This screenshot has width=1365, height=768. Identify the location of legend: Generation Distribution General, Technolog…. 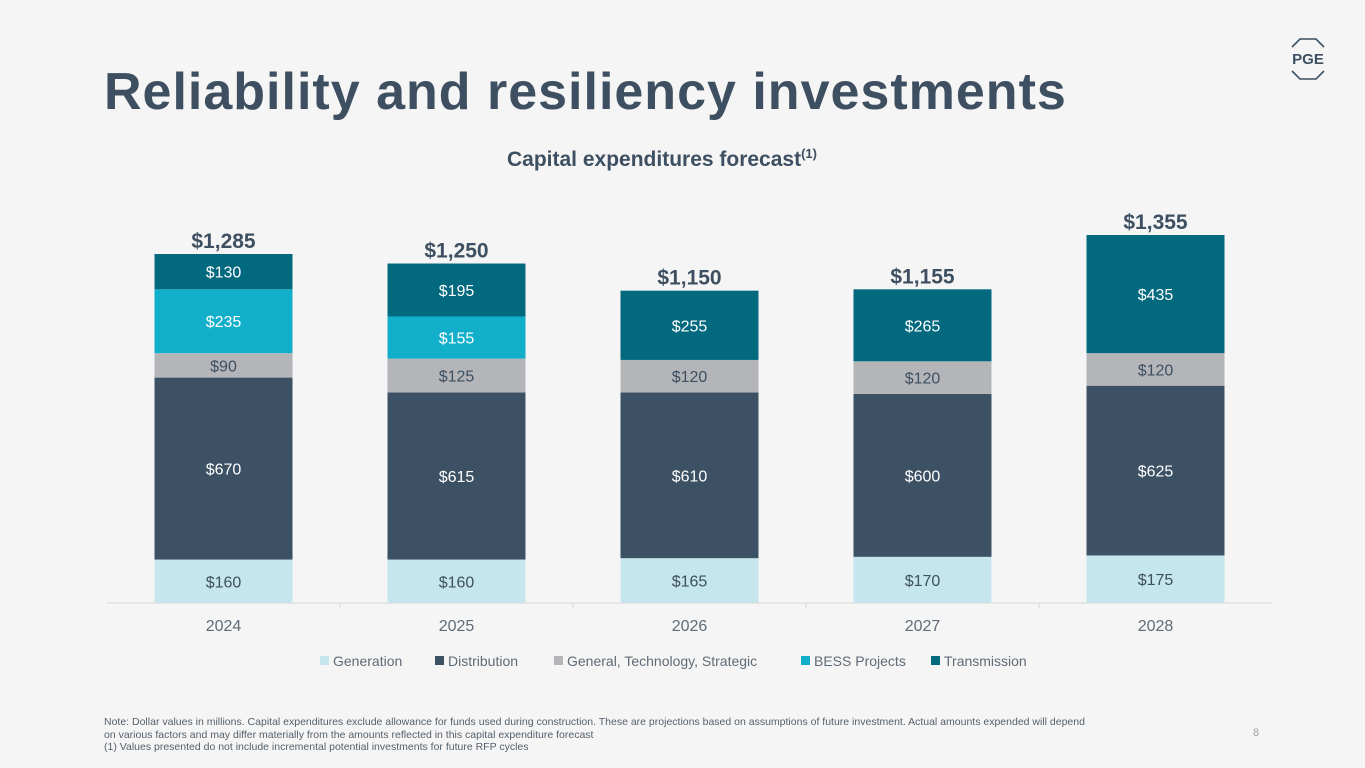
(673, 661).